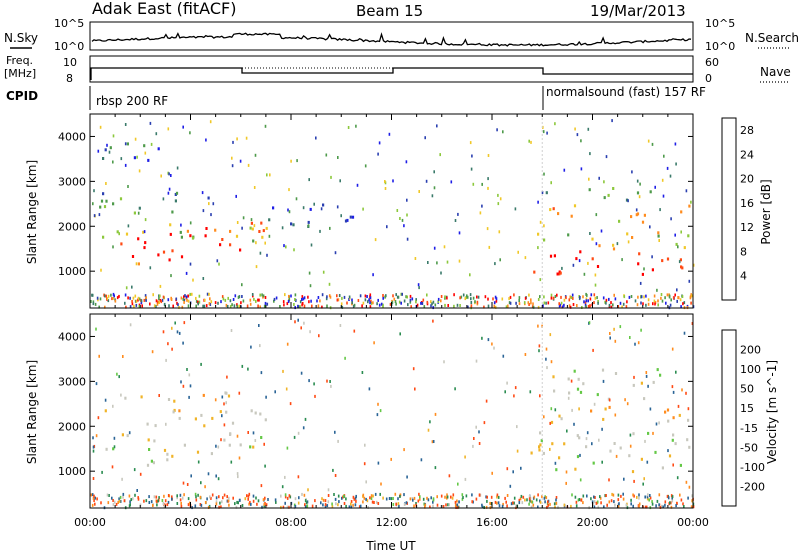 The image size is (800, 554). Describe the element at coordinates (164, 9) in the screenshot. I see `station-title: Adak East (fitACF)` at that location.